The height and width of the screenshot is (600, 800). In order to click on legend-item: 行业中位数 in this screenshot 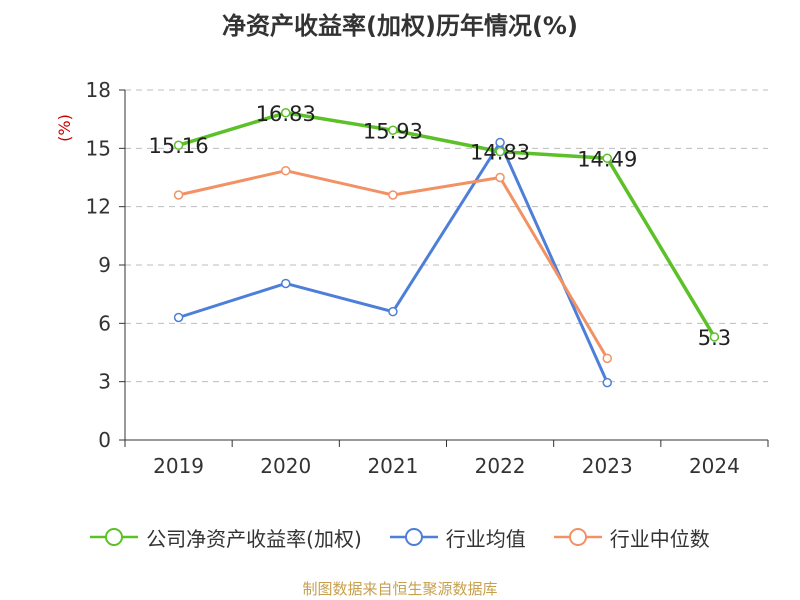, I will do `click(631, 537)`.